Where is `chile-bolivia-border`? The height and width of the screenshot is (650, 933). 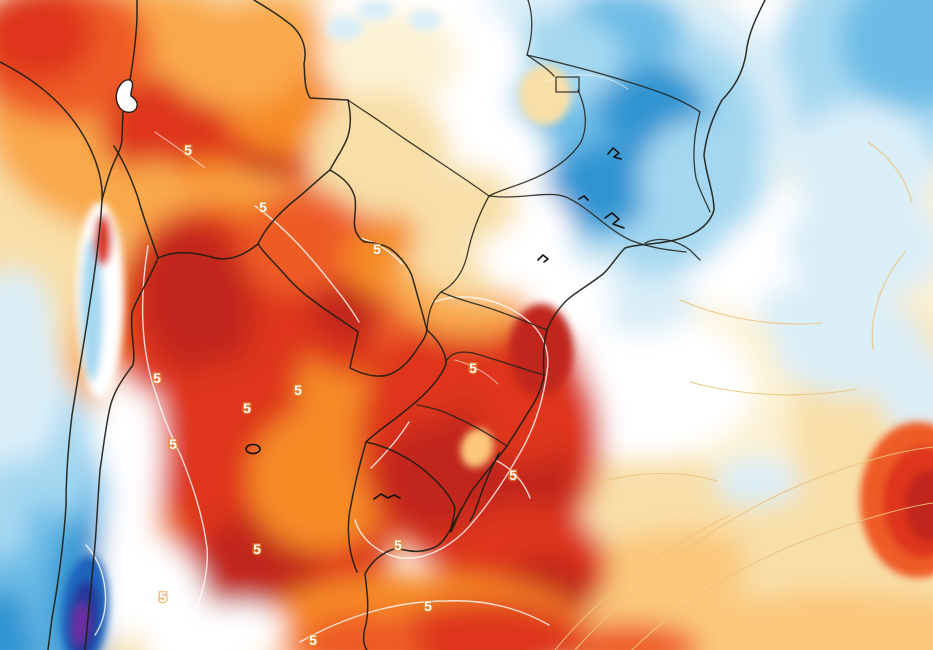
chile-bolivia-border is located at coordinates (136, 202).